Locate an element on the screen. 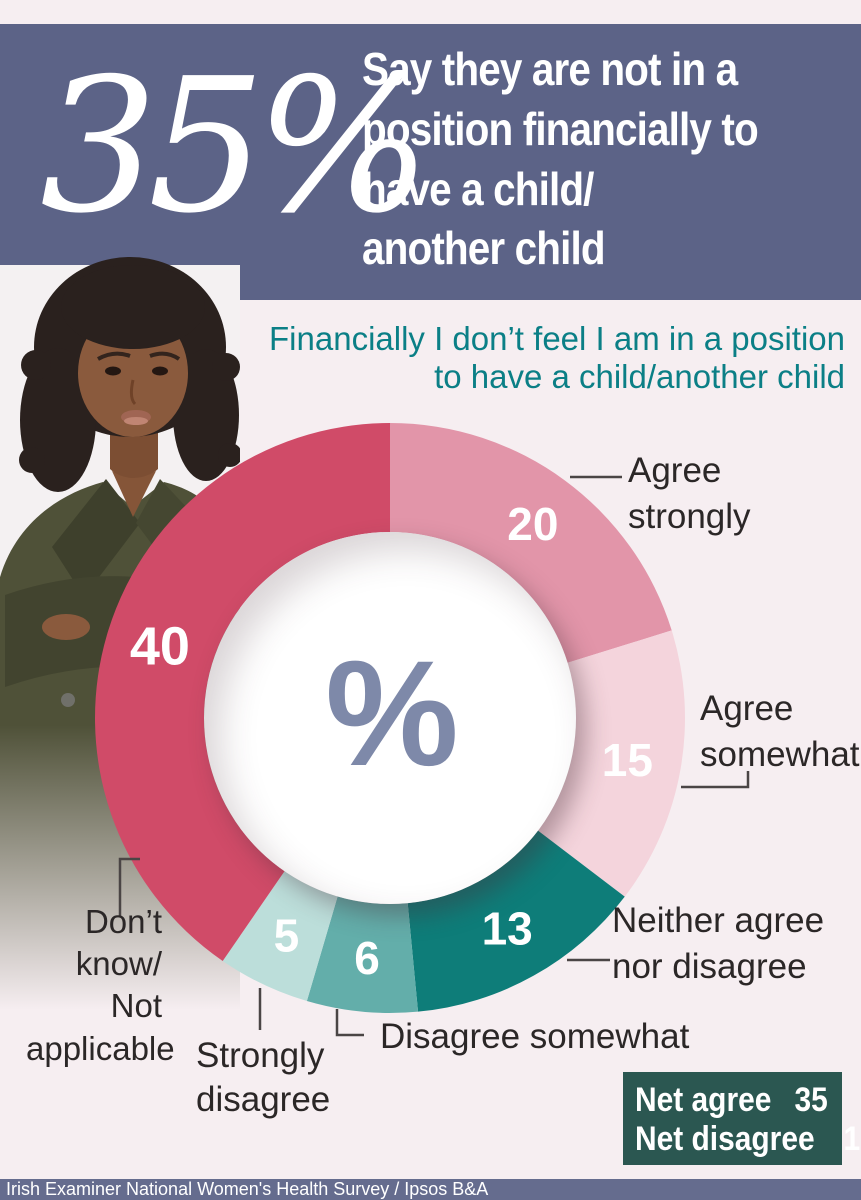 The height and width of the screenshot is (1200, 861). net-disagree-row: Net disagree 12 is located at coordinates (748, 1139).